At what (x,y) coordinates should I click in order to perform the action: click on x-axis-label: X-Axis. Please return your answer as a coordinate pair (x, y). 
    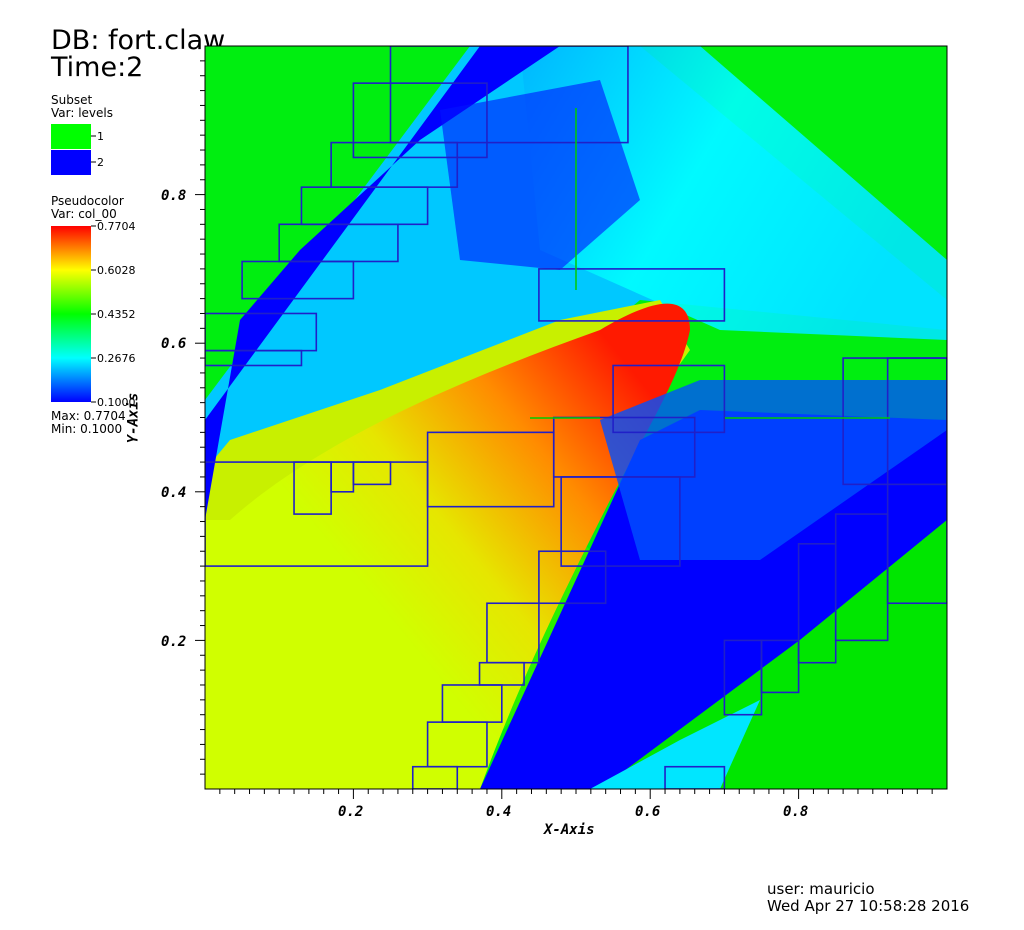
    Looking at the image, I should click on (569, 830).